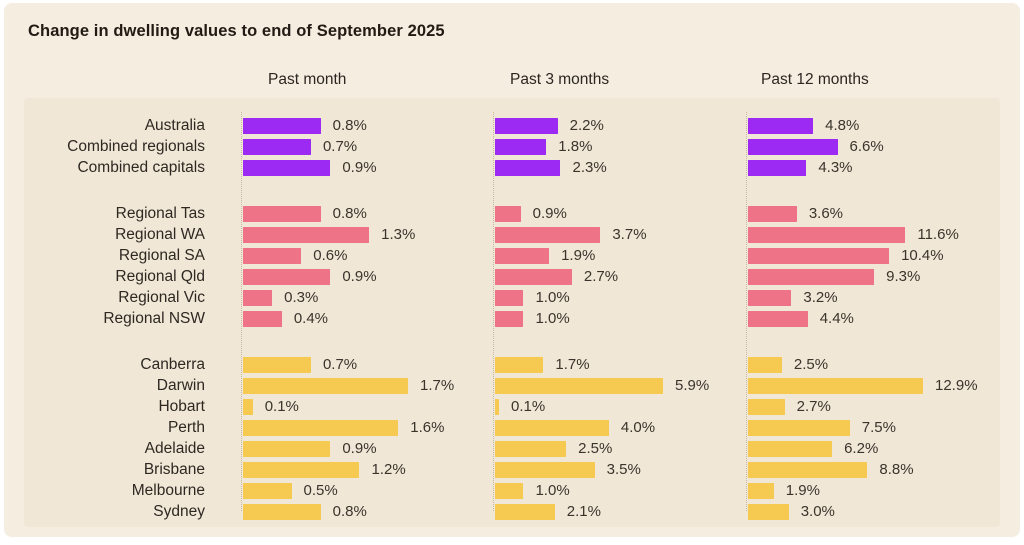  What do you see at coordinates (160, 234) in the screenshot?
I see `category-label: Regional WA` at bounding box center [160, 234].